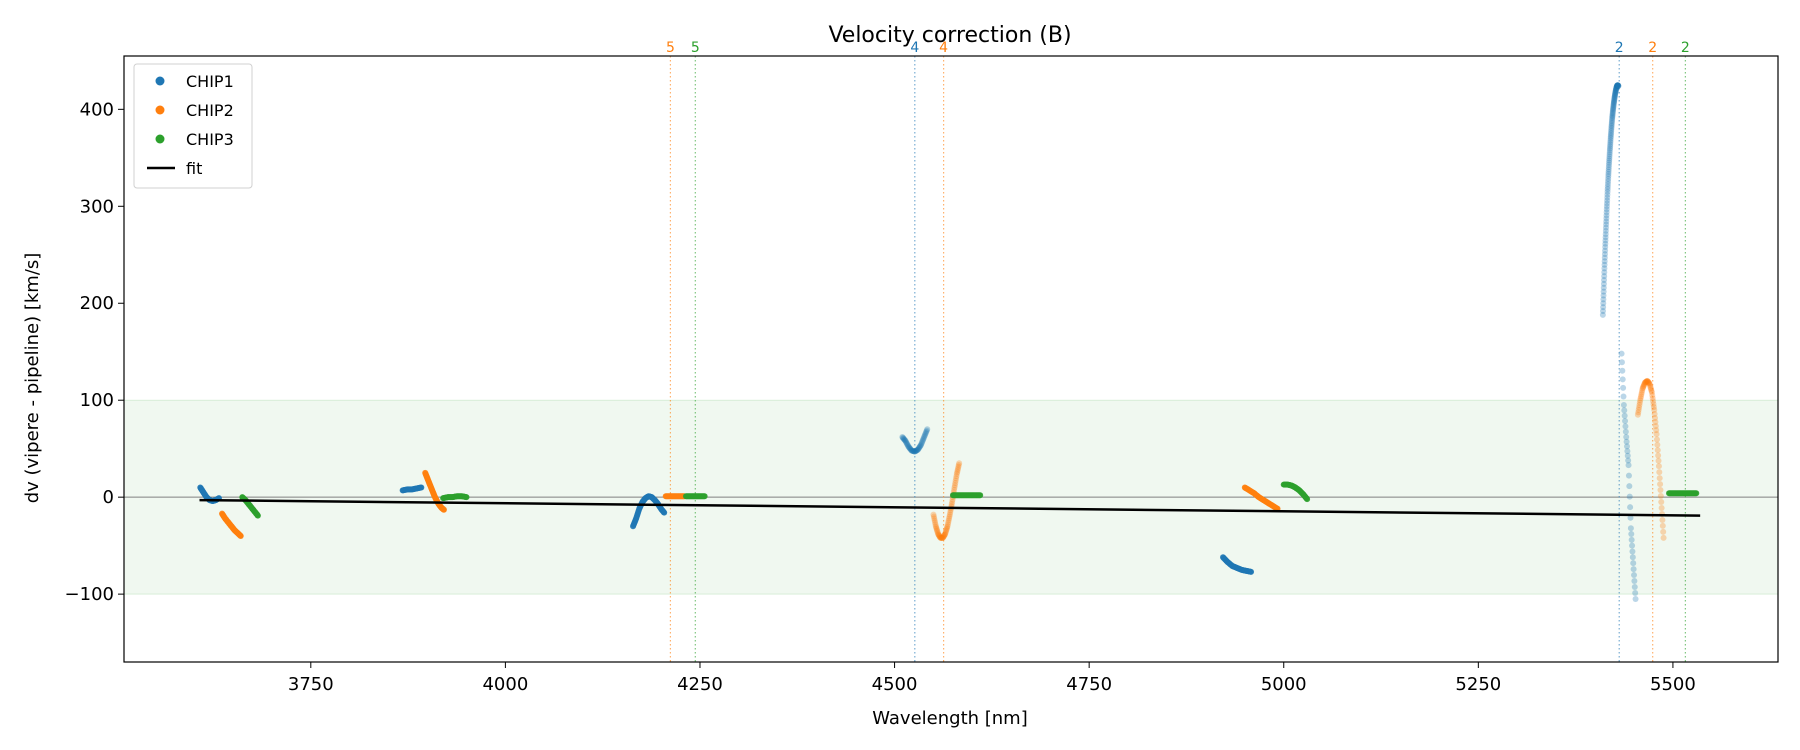 The height and width of the screenshot is (750, 1800). Describe the element at coordinates (97, 400) in the screenshot. I see `y-tick-label: 100` at that location.